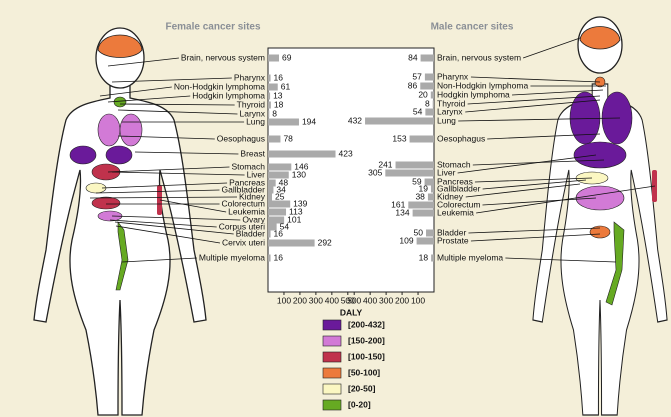 The width and height of the screenshot is (671, 417). I want to click on category-label: Kidney, so click(252, 196).